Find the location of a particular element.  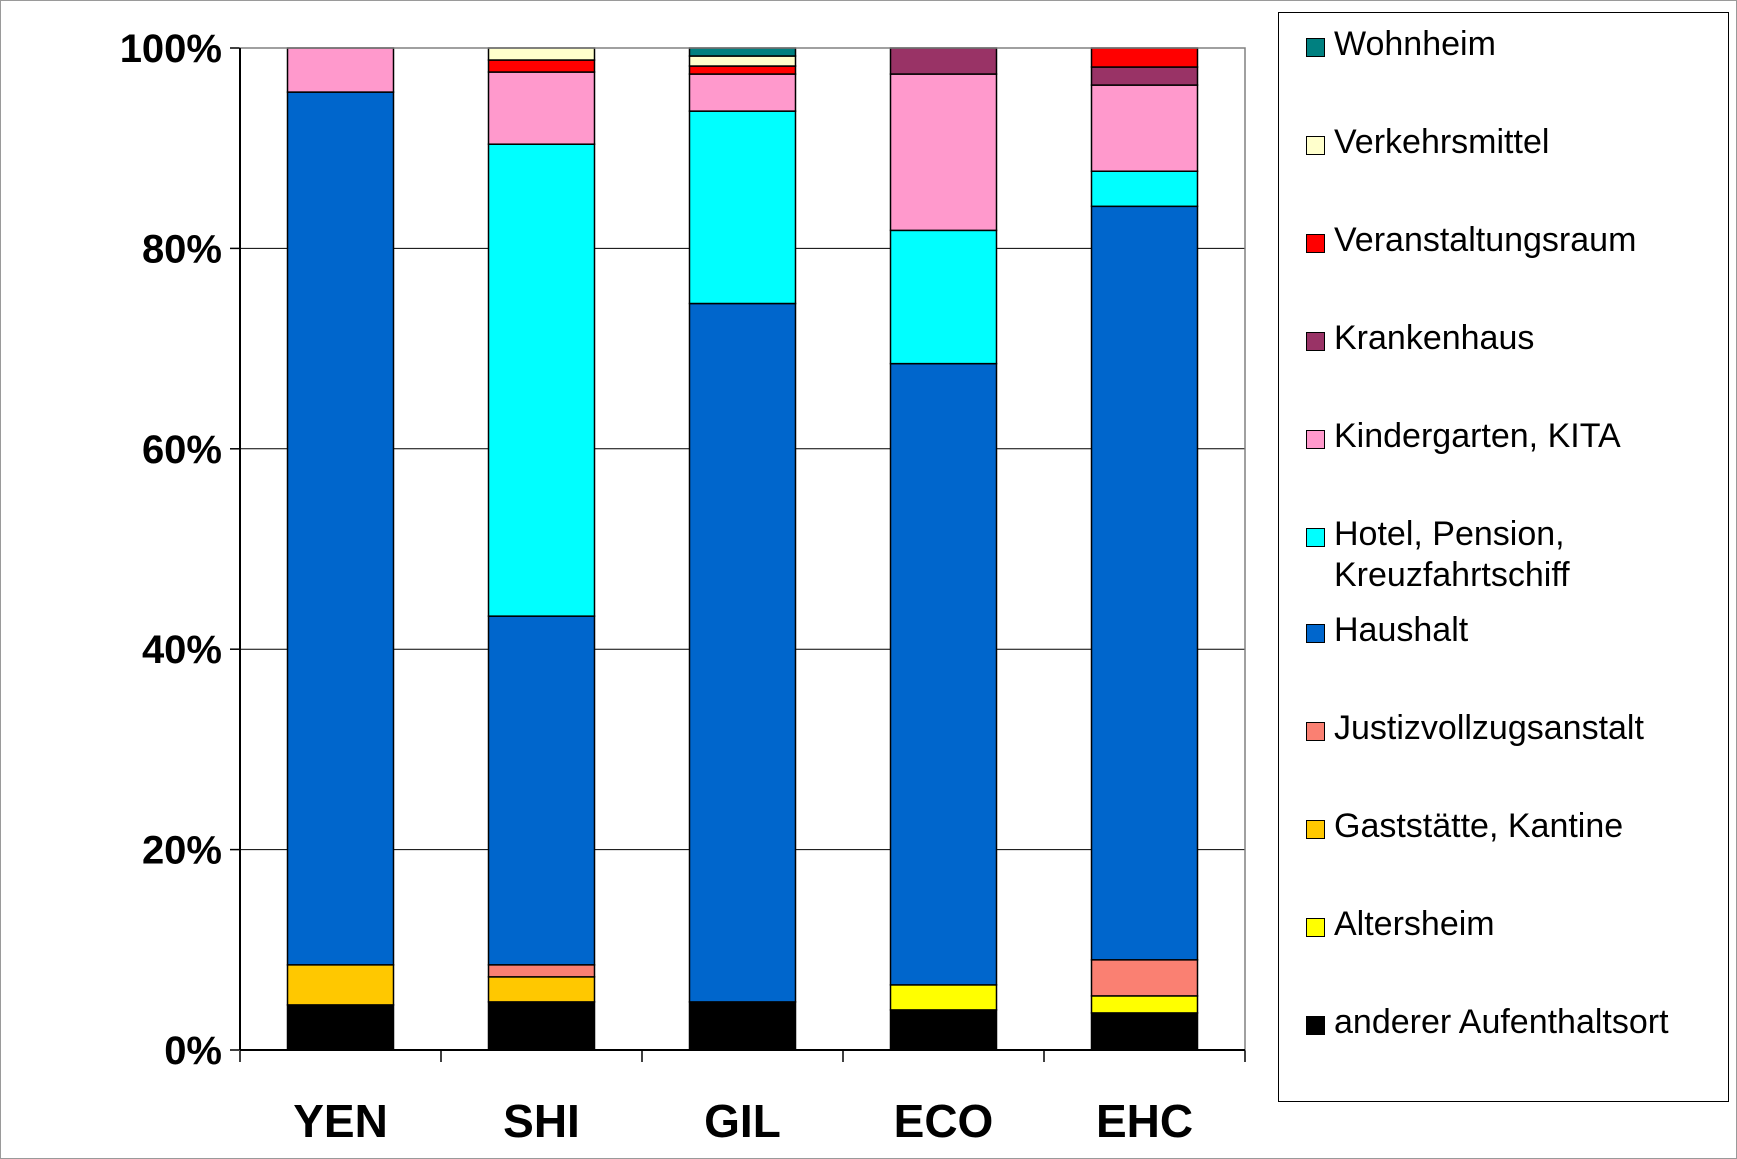

x-category-label: GIL is located at coordinates (742, 1121).